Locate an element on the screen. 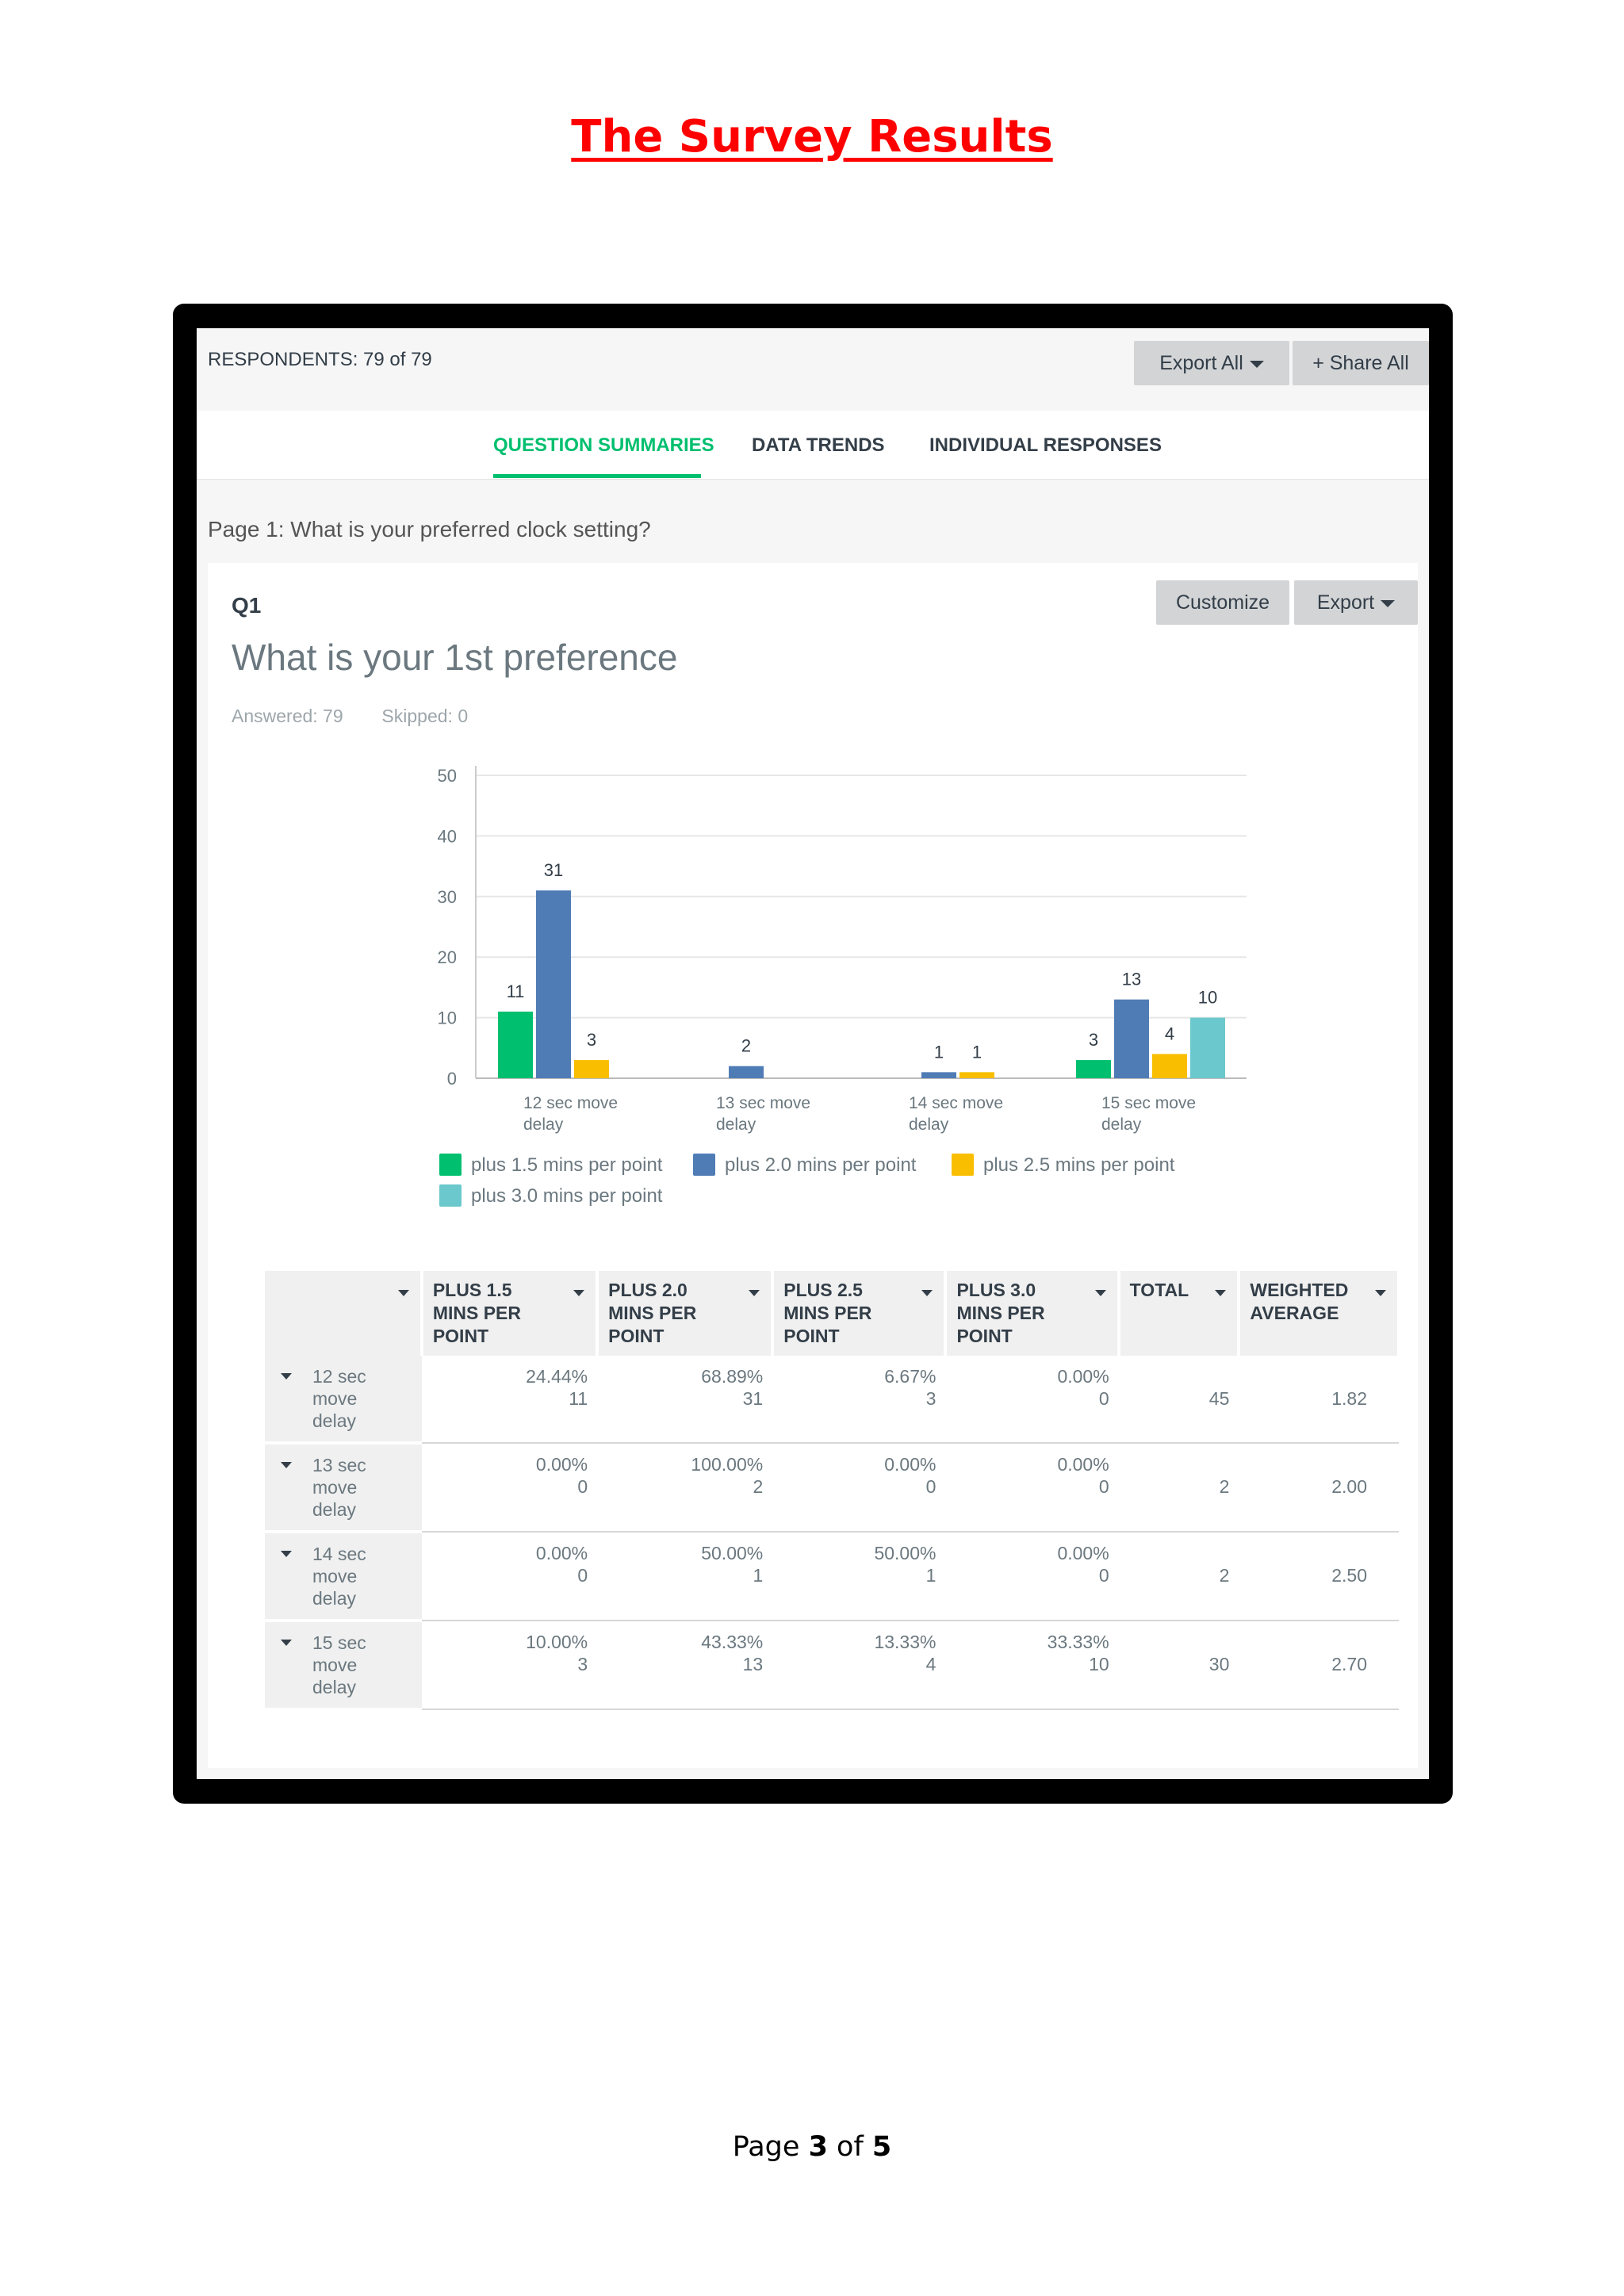  y-tick-label: 10 is located at coordinates (447, 1018).